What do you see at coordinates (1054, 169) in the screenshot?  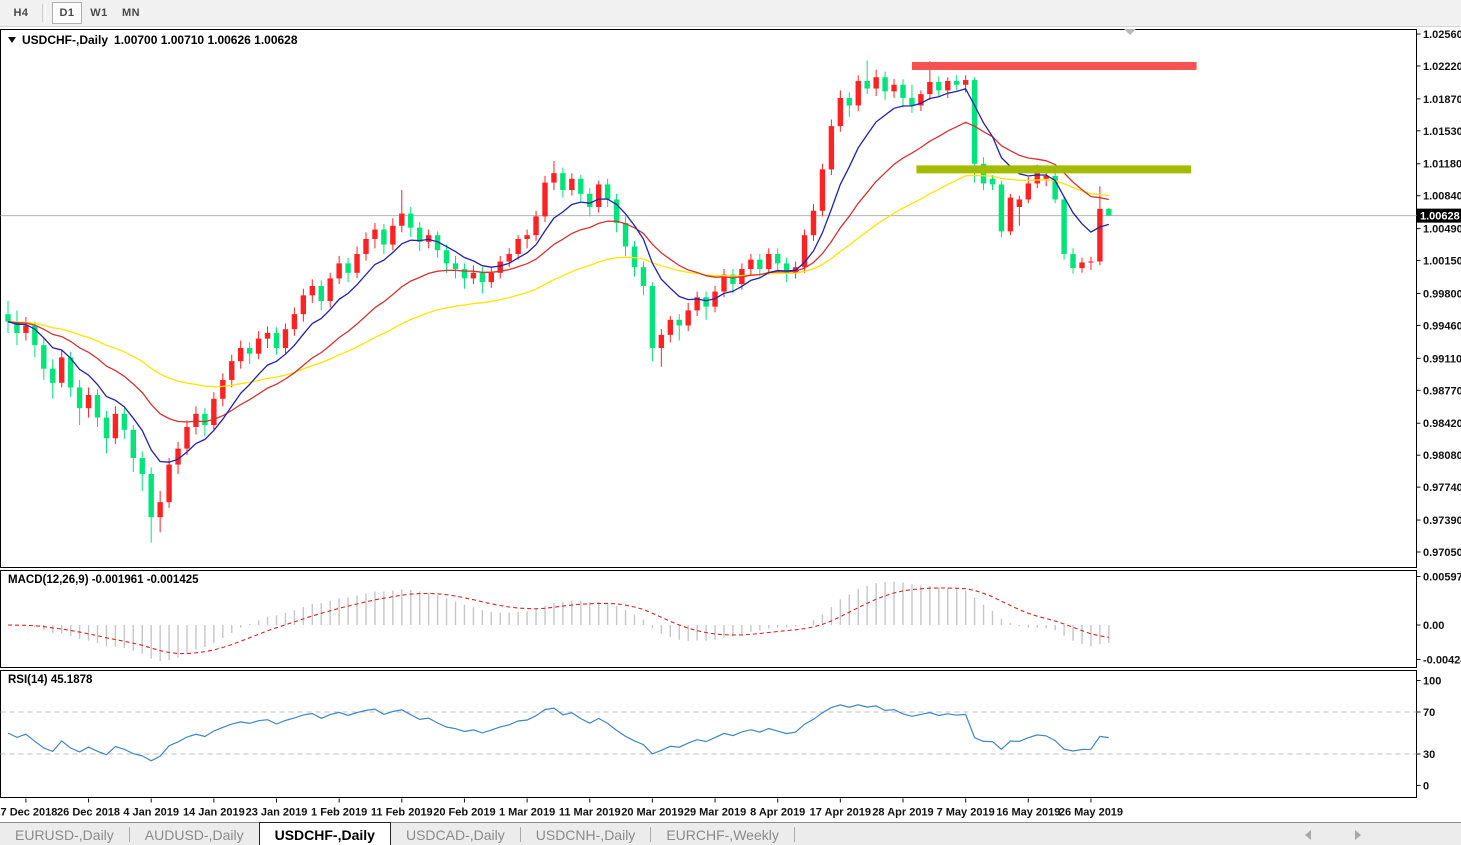 I see `support-zone` at bounding box center [1054, 169].